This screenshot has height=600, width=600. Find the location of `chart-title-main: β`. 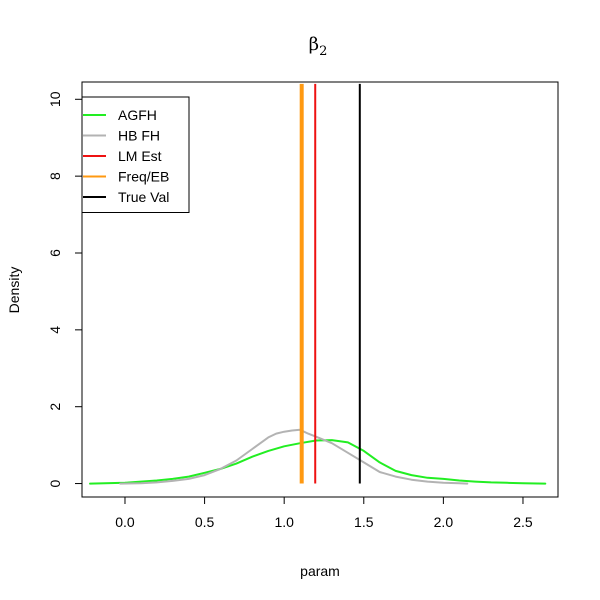

chart-title-main: β is located at coordinates (314, 44).